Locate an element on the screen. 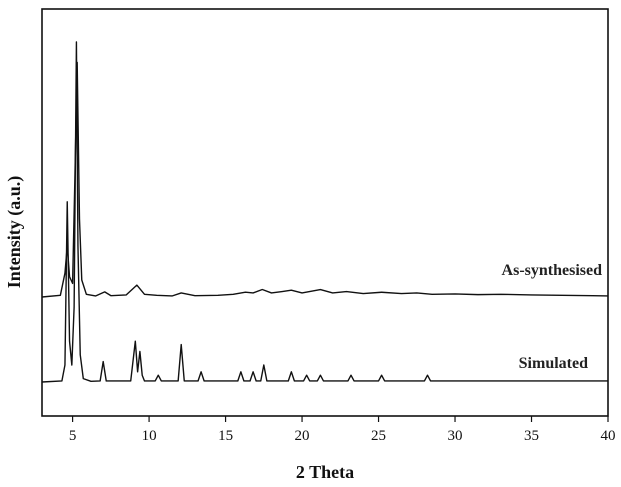  series-labels: As-synthesised Simulated is located at coordinates (552, 317).